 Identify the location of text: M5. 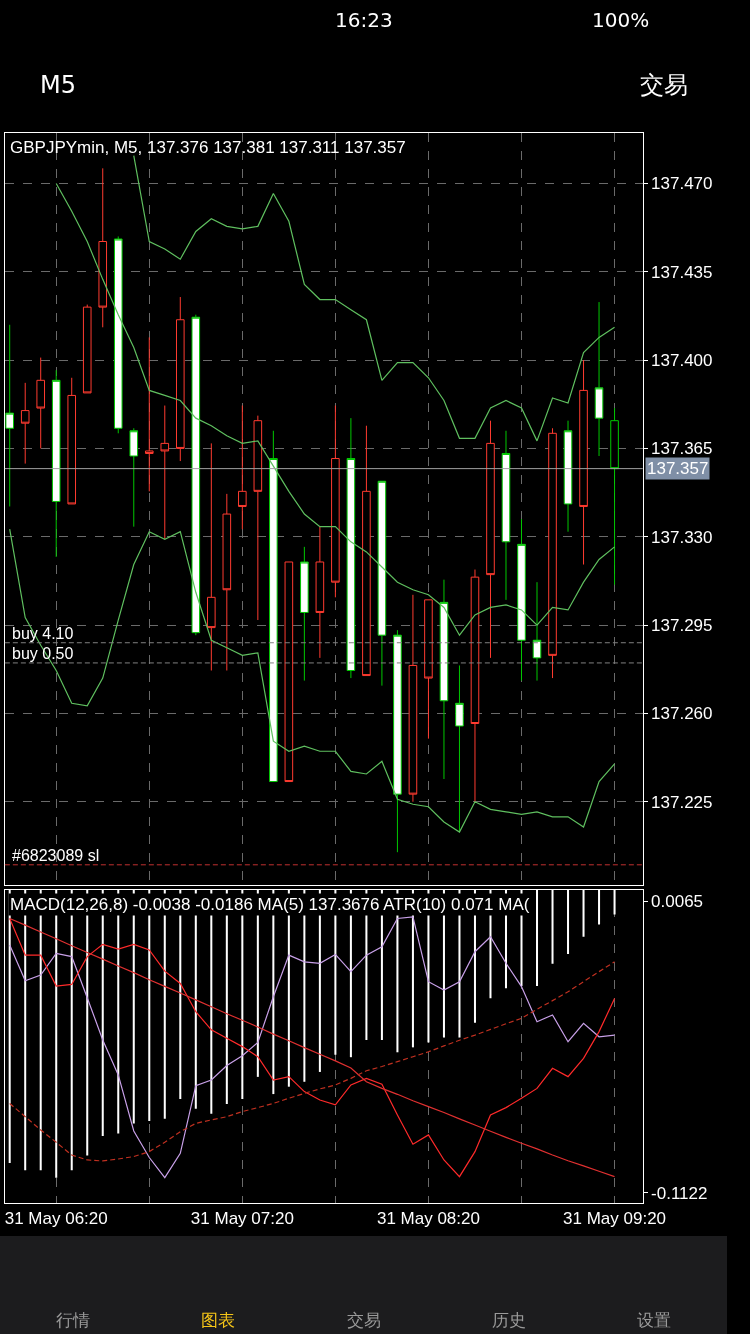
(58, 85).